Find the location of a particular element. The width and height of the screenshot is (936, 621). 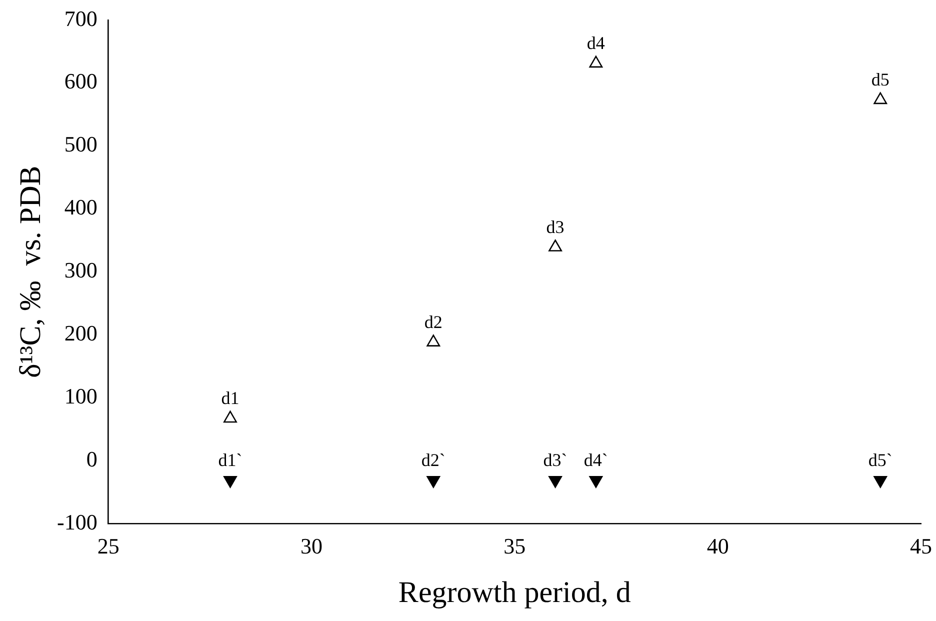

y-tick-label: -100 is located at coordinates (77, 521).